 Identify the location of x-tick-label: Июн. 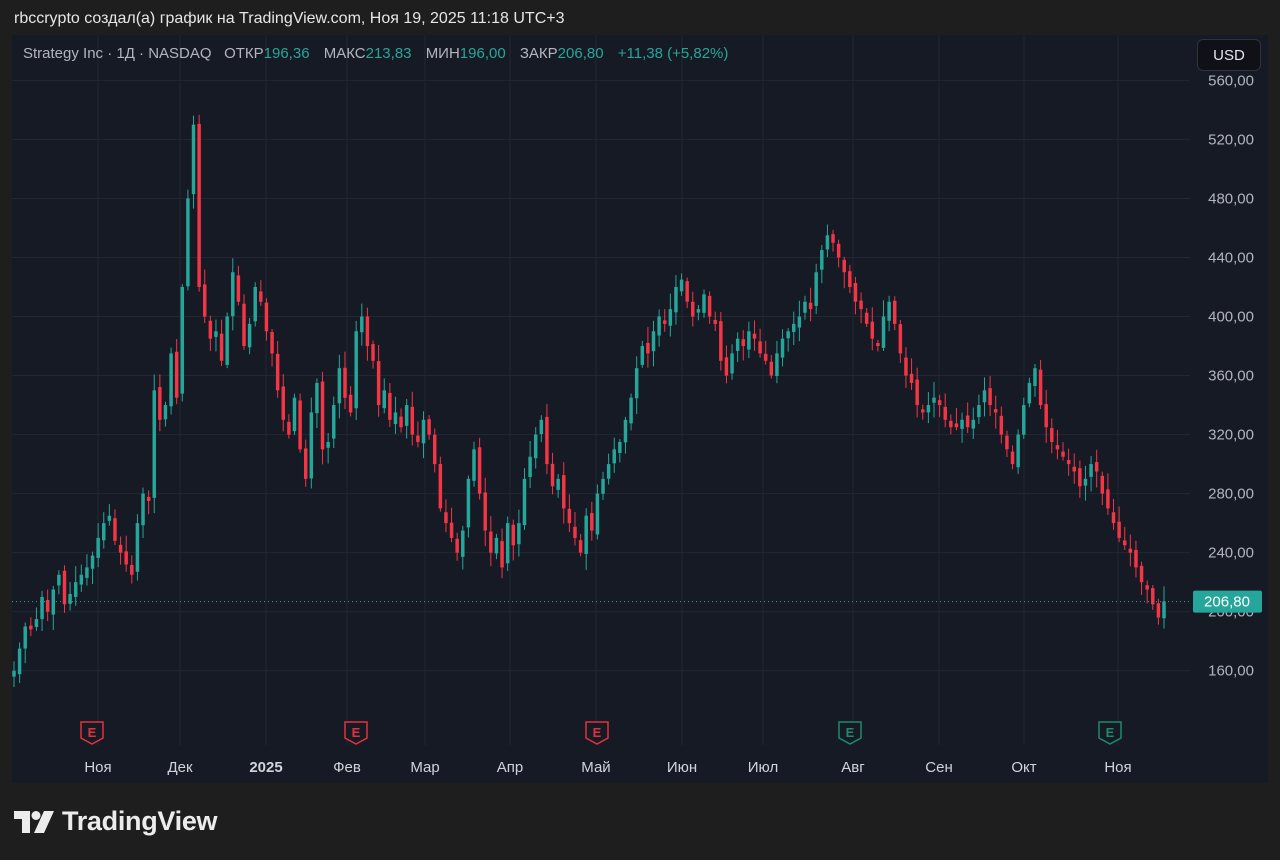
(682, 767).